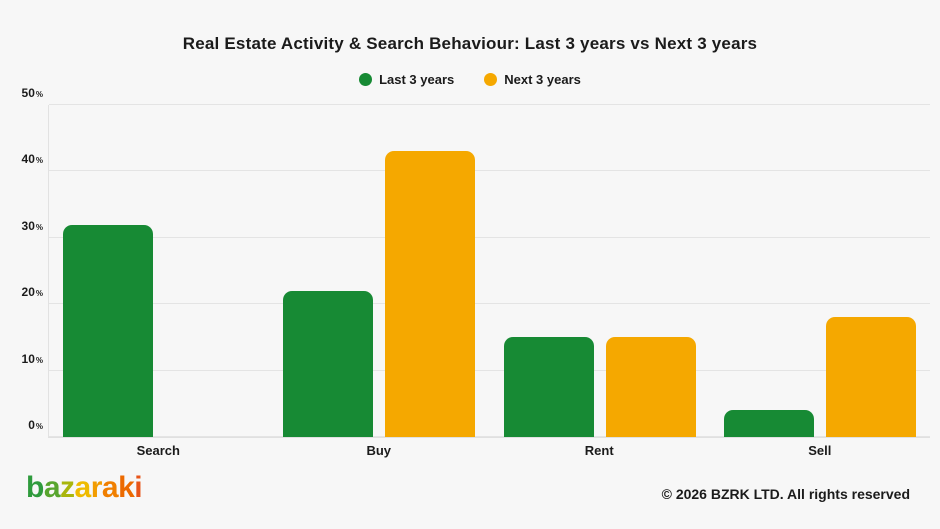 The height and width of the screenshot is (529, 940). What do you see at coordinates (159, 271) in the screenshot?
I see `bar-group-search` at bounding box center [159, 271].